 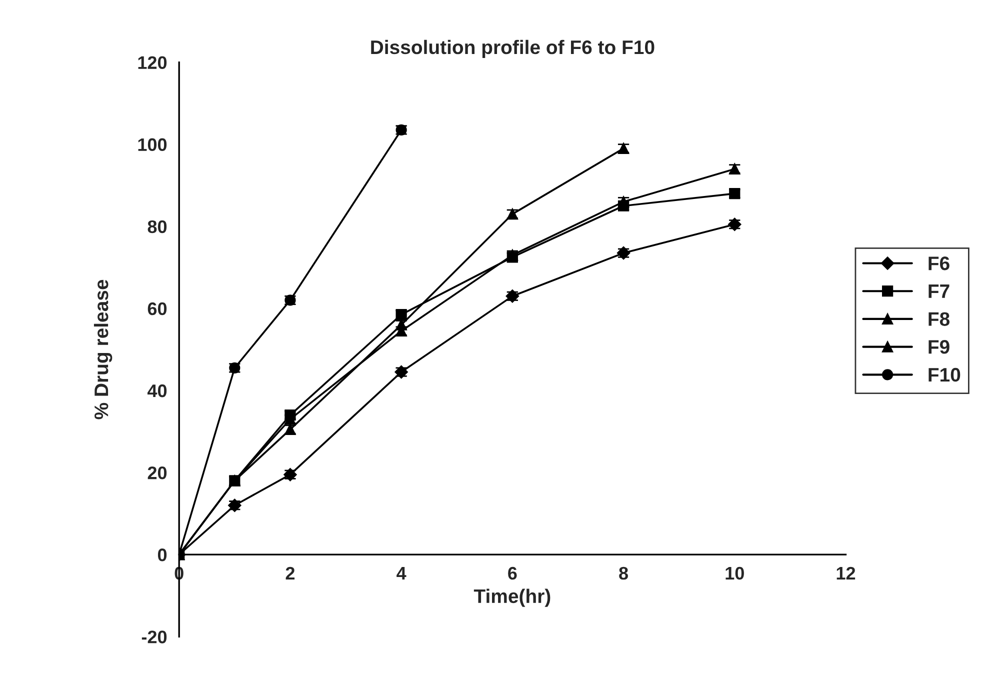 I want to click on y-tick-label: 60, so click(x=157, y=309).